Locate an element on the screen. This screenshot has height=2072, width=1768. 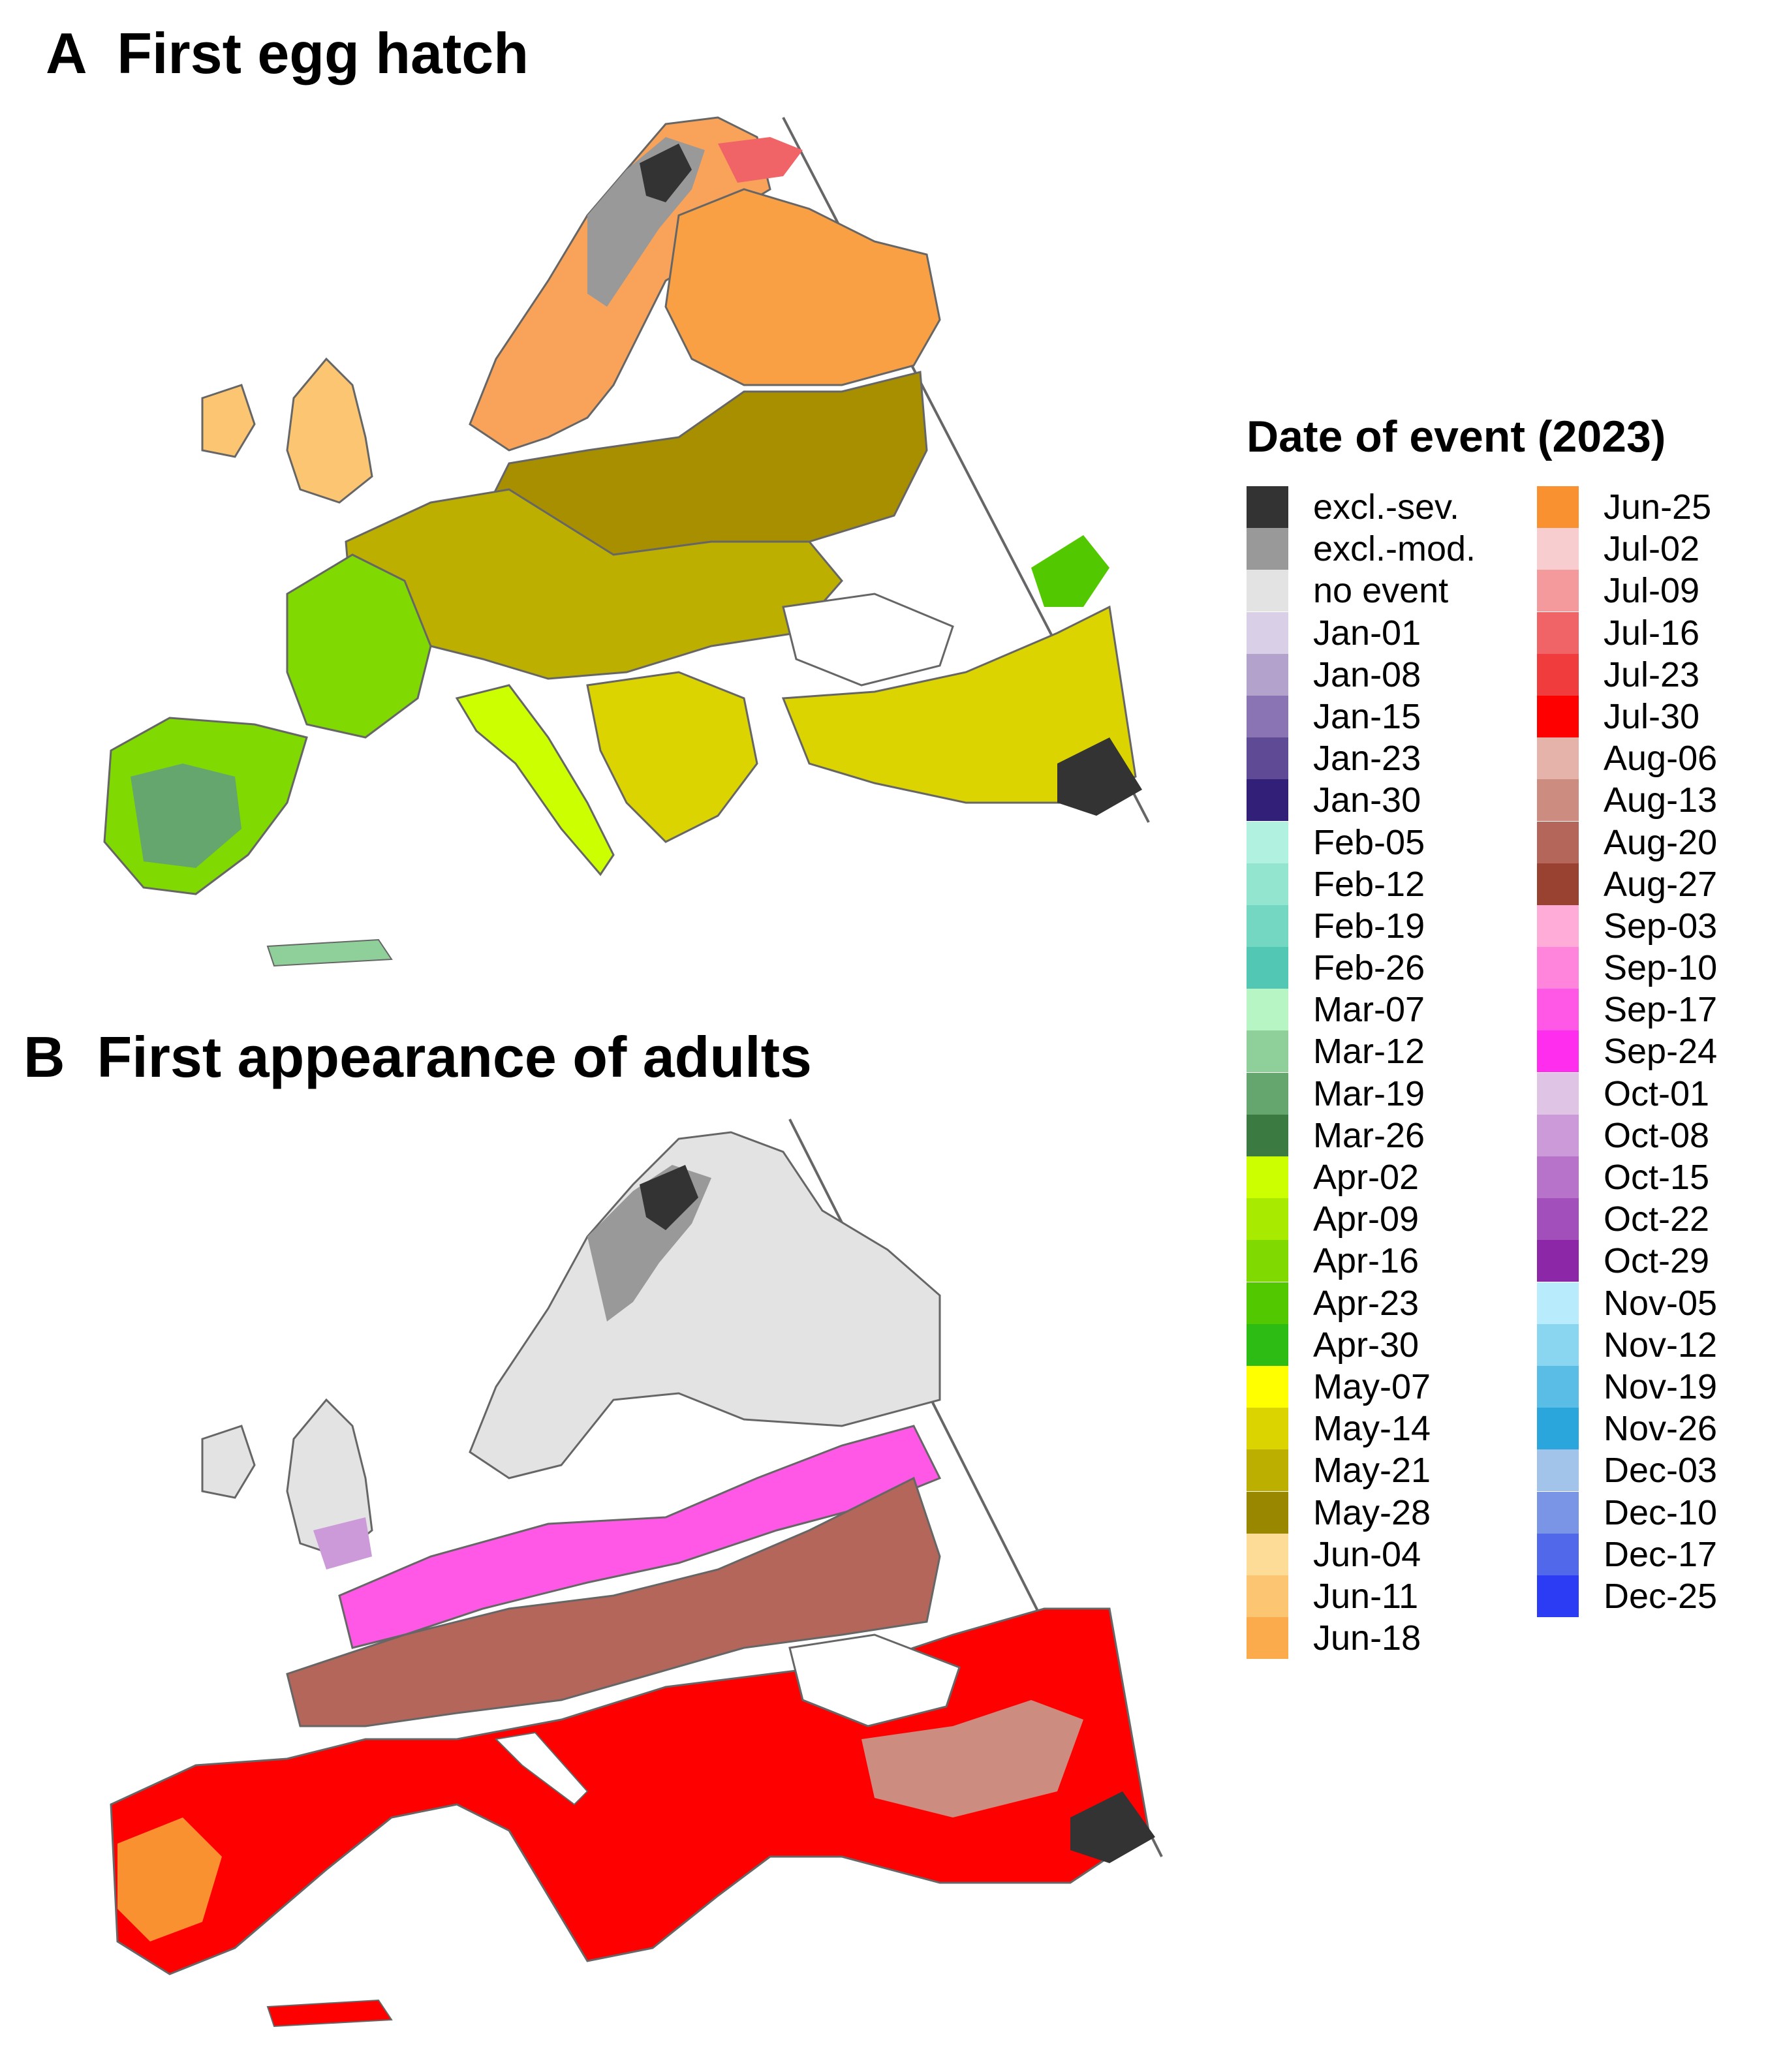
legend-label: Oct-15 is located at coordinates (1657, 1177).